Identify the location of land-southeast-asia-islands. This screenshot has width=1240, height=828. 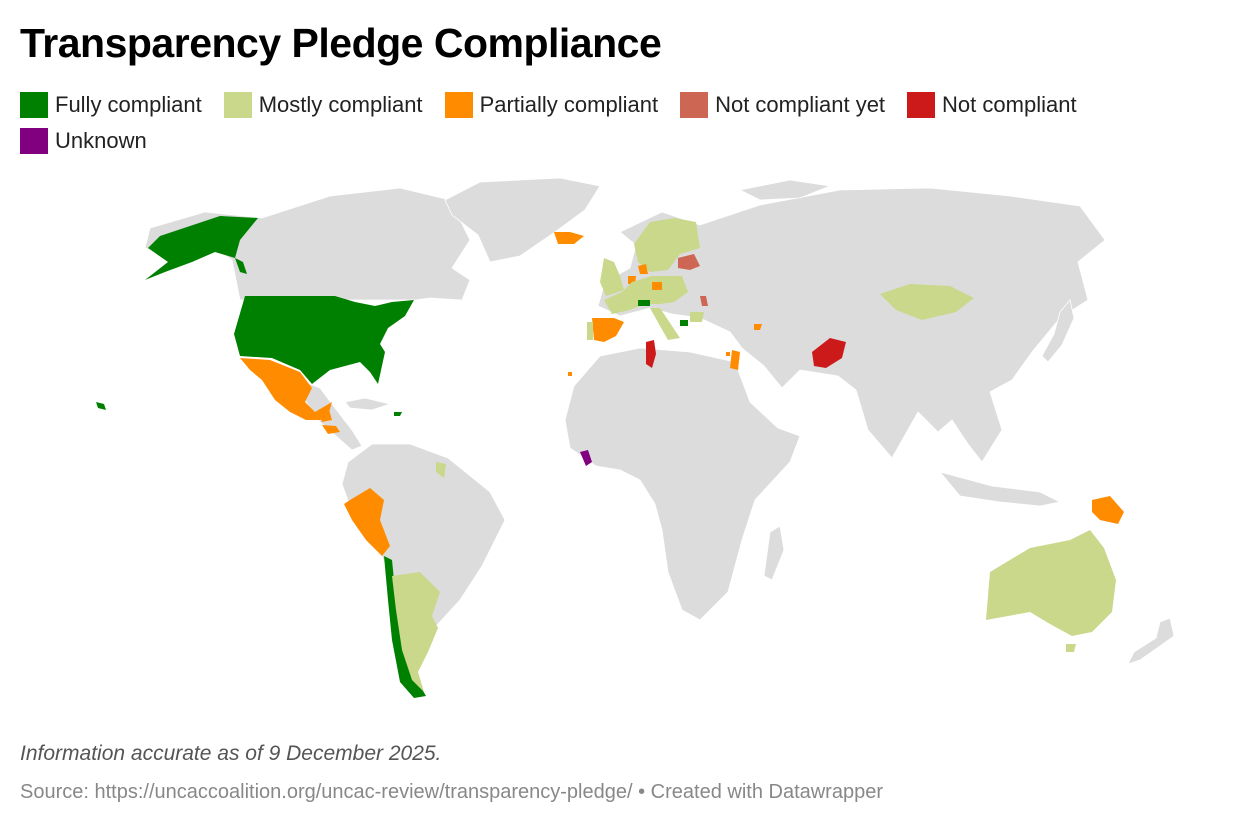
(1000, 489).